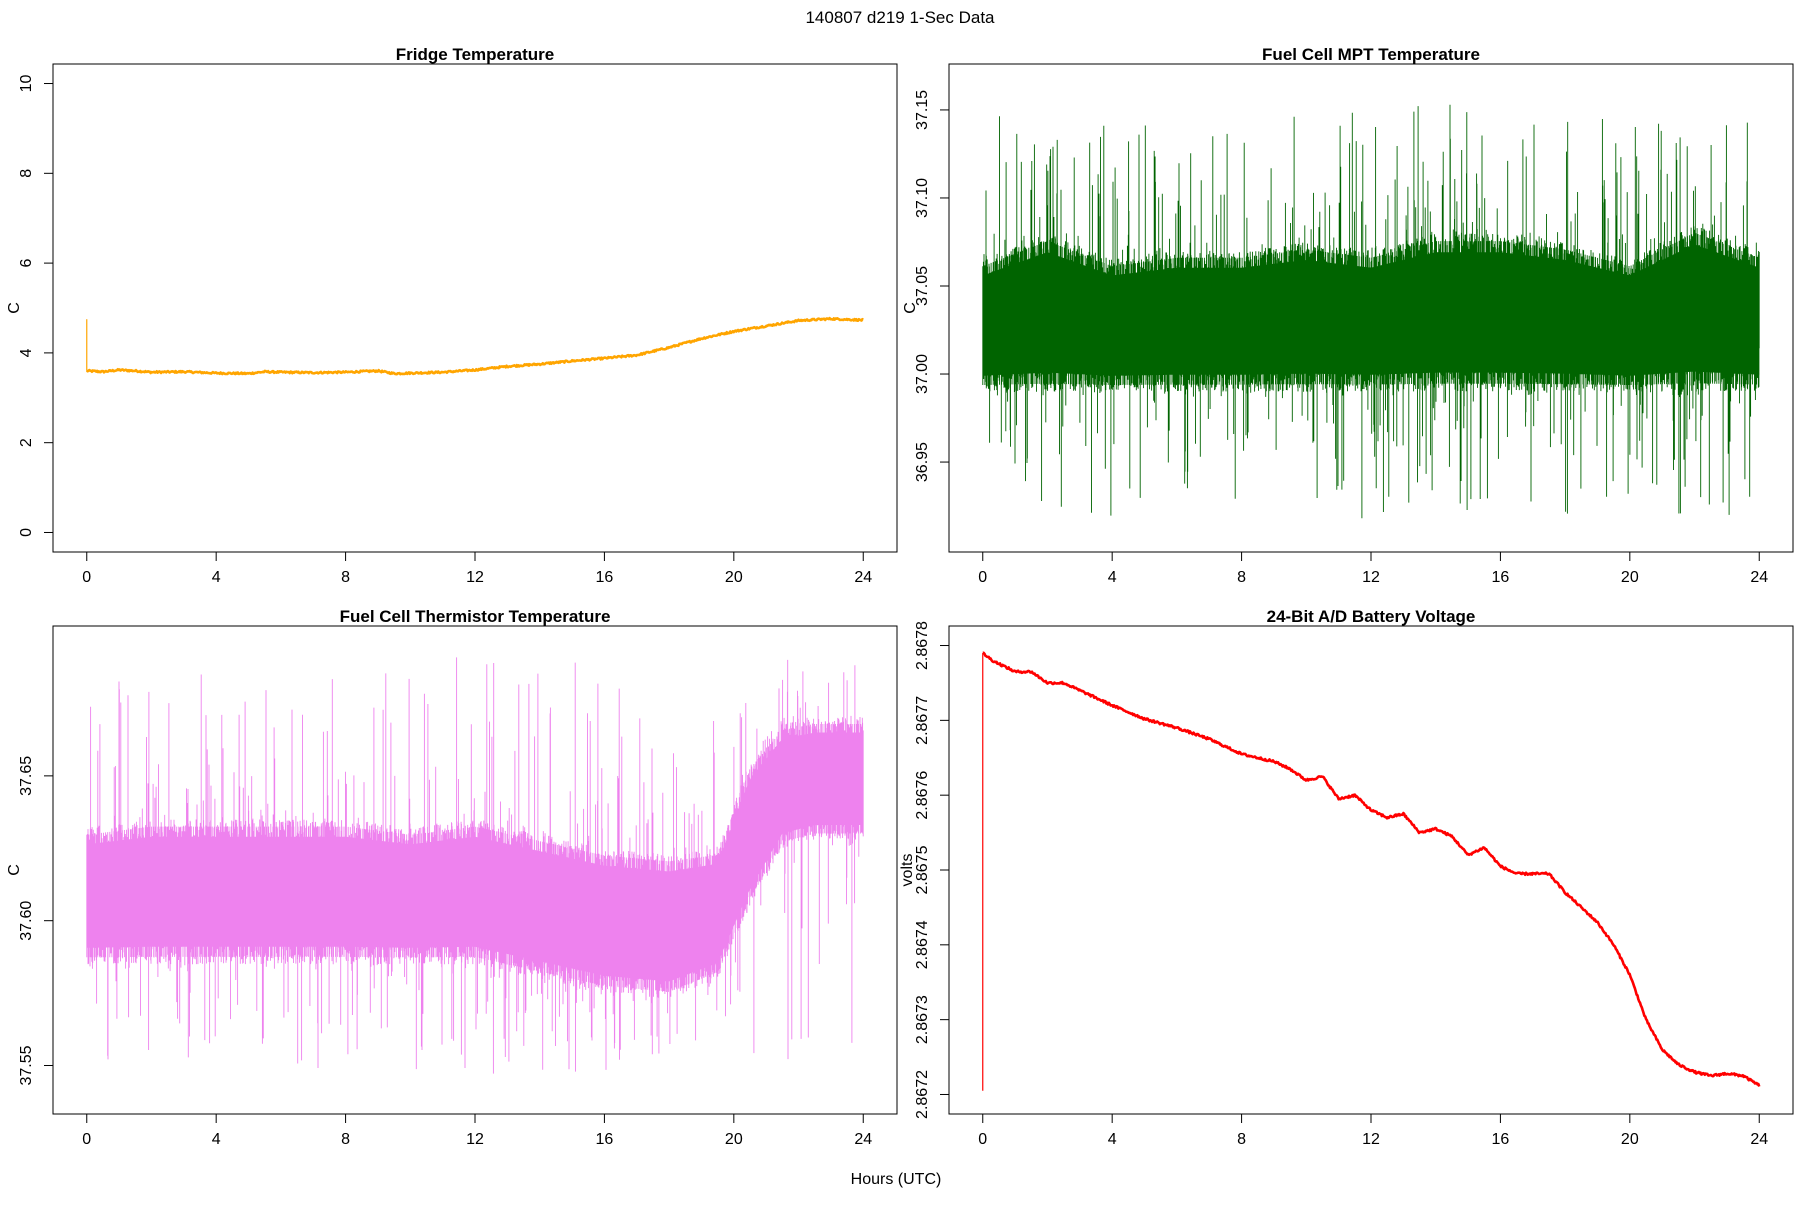 The image size is (1800, 1205). Describe the element at coordinates (910, 308) in the screenshot. I see `panel-2-y-axis-label: C` at that location.